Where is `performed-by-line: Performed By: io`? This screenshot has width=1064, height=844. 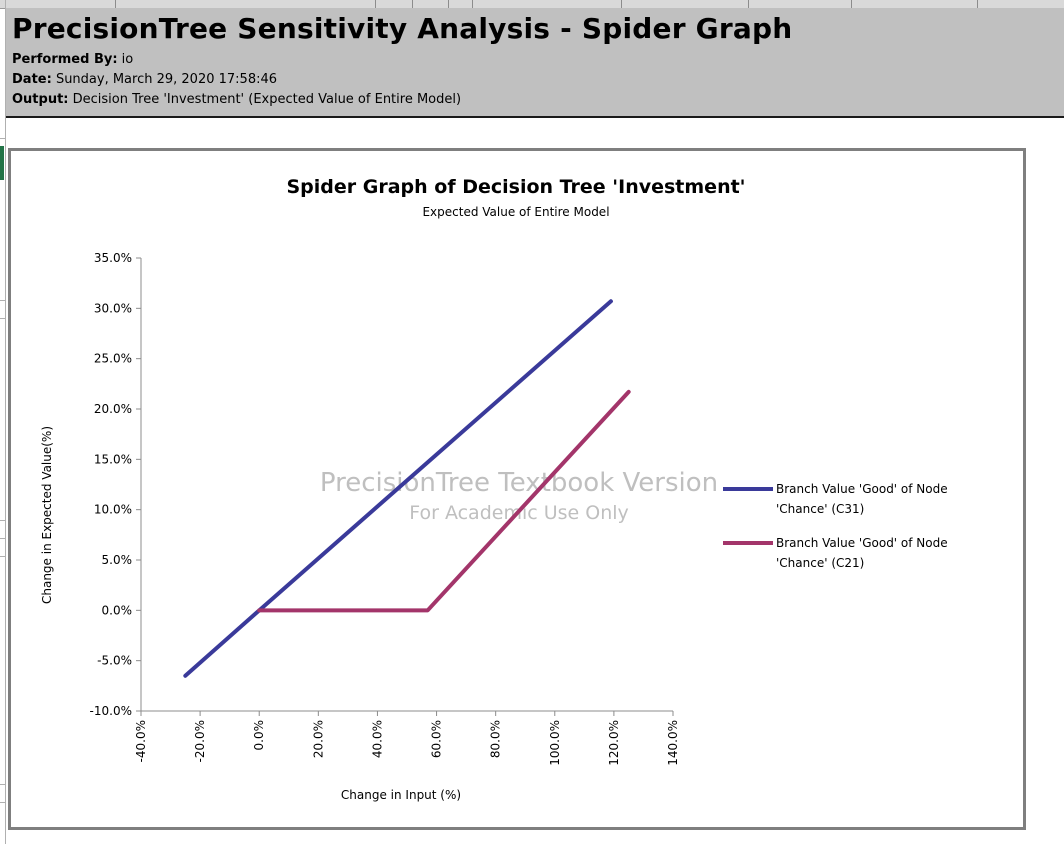 performed-by-line: Performed By: io is located at coordinates (72, 59).